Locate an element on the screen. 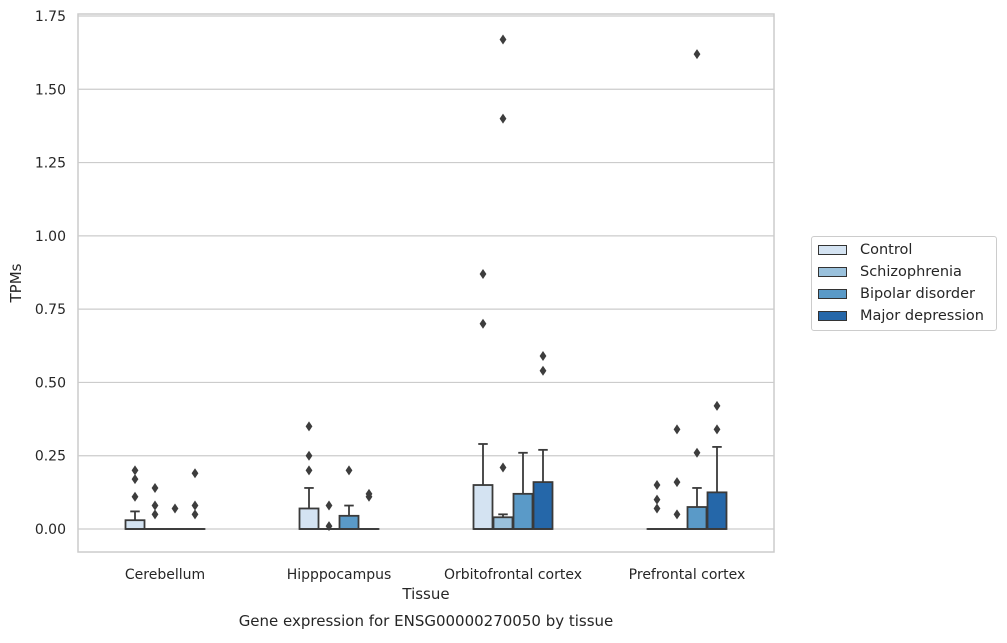 This screenshot has height=643, width=1007. legend-swatch-major-depression is located at coordinates (832, 316).